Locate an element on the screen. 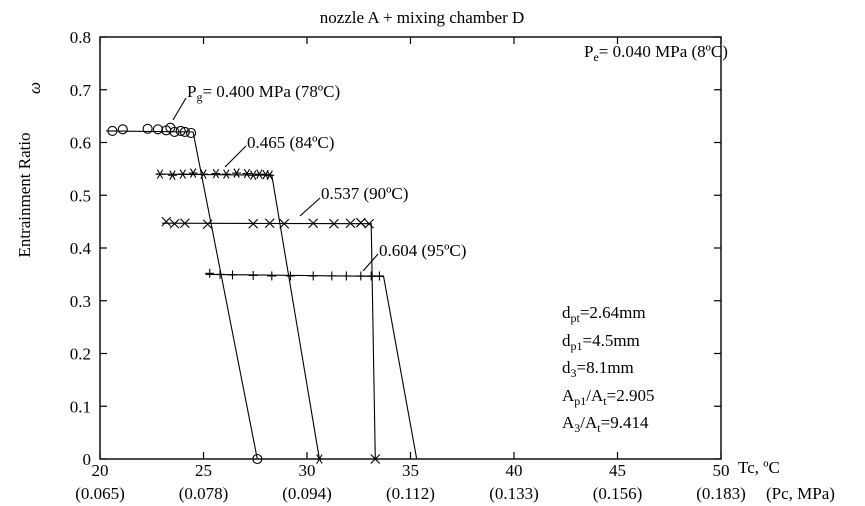  y-tick-label: 0.7 is located at coordinates (81, 90).